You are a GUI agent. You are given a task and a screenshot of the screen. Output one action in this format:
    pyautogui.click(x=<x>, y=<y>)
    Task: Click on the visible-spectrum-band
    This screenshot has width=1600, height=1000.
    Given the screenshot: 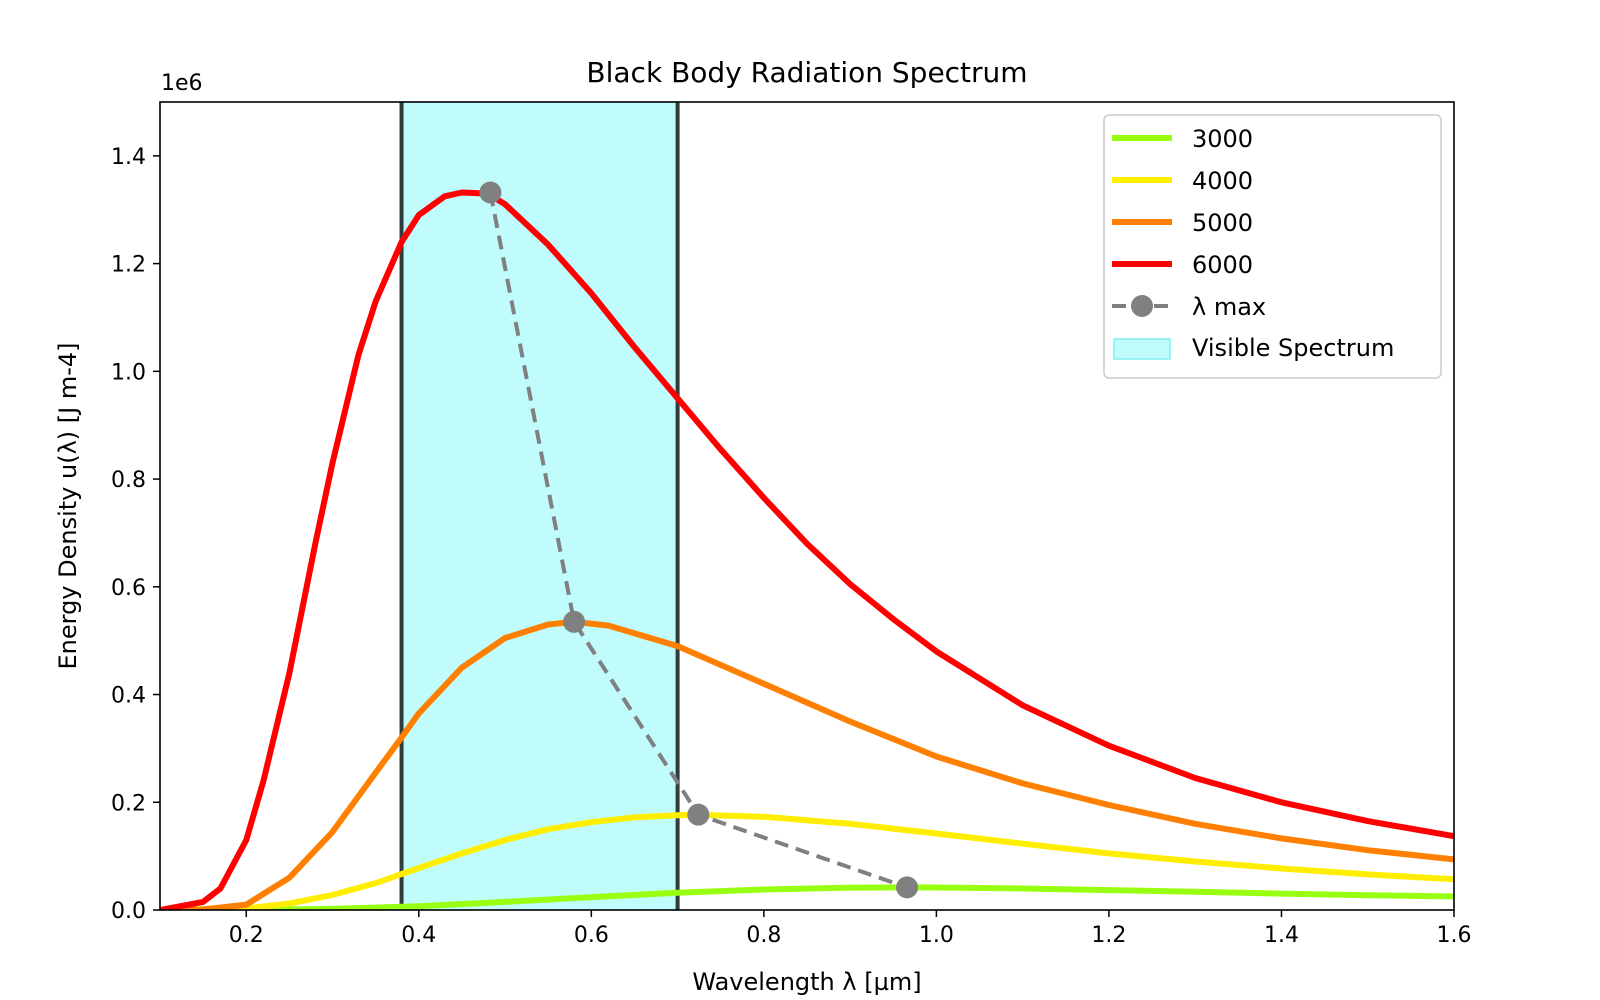 What is the action you would take?
    pyautogui.click(x=539, y=506)
    